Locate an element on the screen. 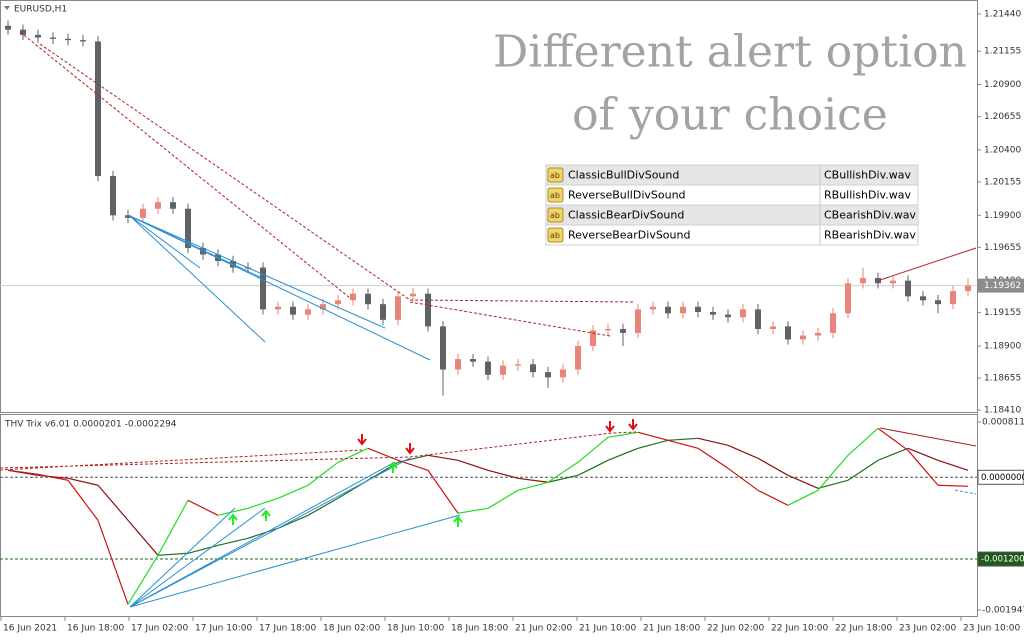  time-label: 23 Jun 10:00 is located at coordinates (991, 629).